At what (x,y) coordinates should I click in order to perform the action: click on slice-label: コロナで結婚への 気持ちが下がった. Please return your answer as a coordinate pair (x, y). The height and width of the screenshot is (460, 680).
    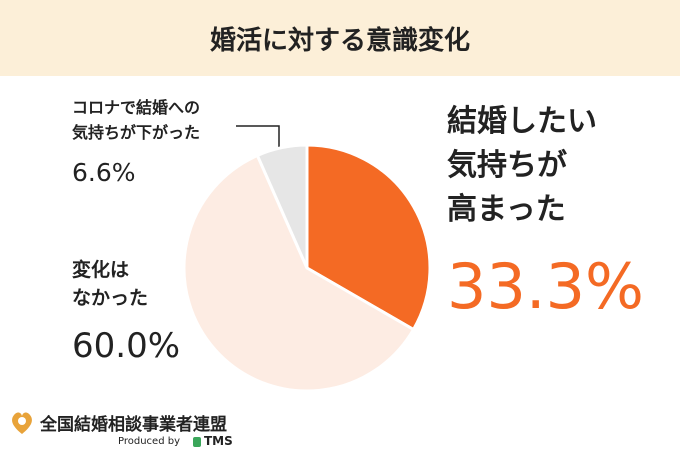
    Looking at the image, I should click on (136, 120).